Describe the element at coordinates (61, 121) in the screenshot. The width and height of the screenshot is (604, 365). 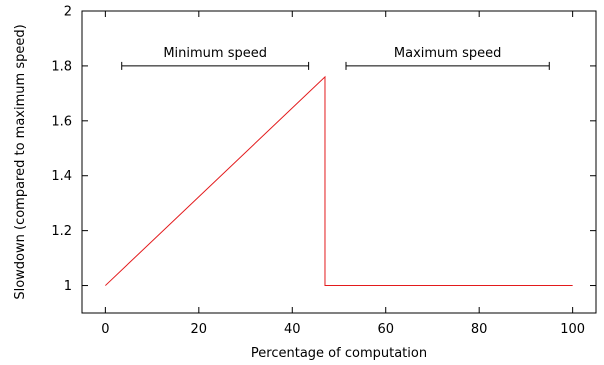
I see `y-tick-label: 1.6` at that location.